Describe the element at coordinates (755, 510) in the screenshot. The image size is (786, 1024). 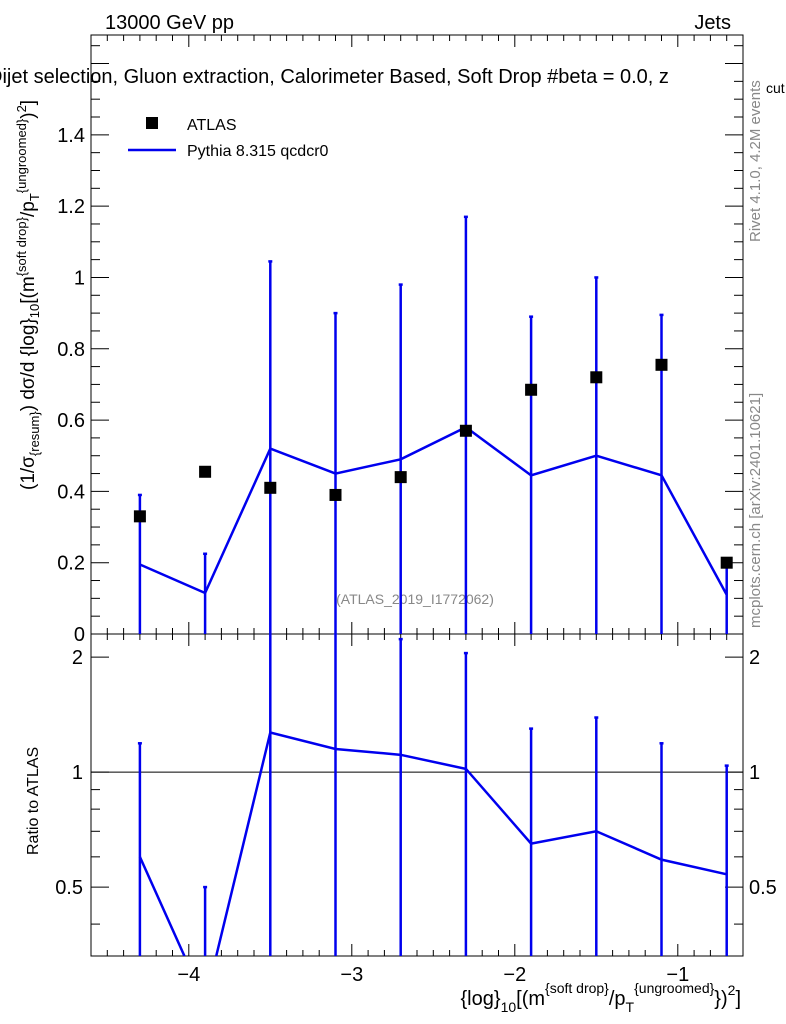
I see `mcplots-label: mcplots.cern.ch [arXiv:2401.10621]` at that location.